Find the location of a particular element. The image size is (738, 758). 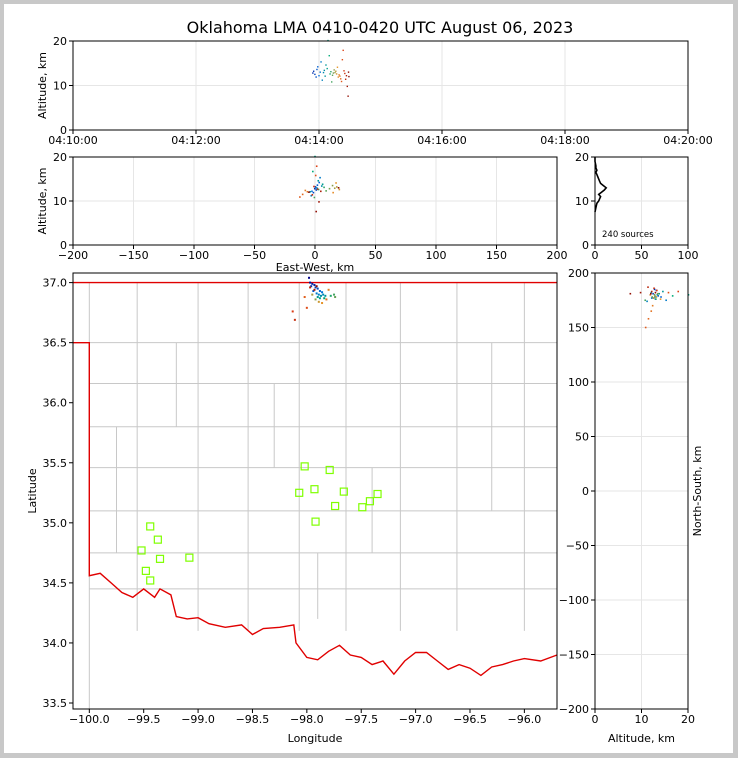

eastwest-tick-label: 100 is located at coordinates (436, 255).